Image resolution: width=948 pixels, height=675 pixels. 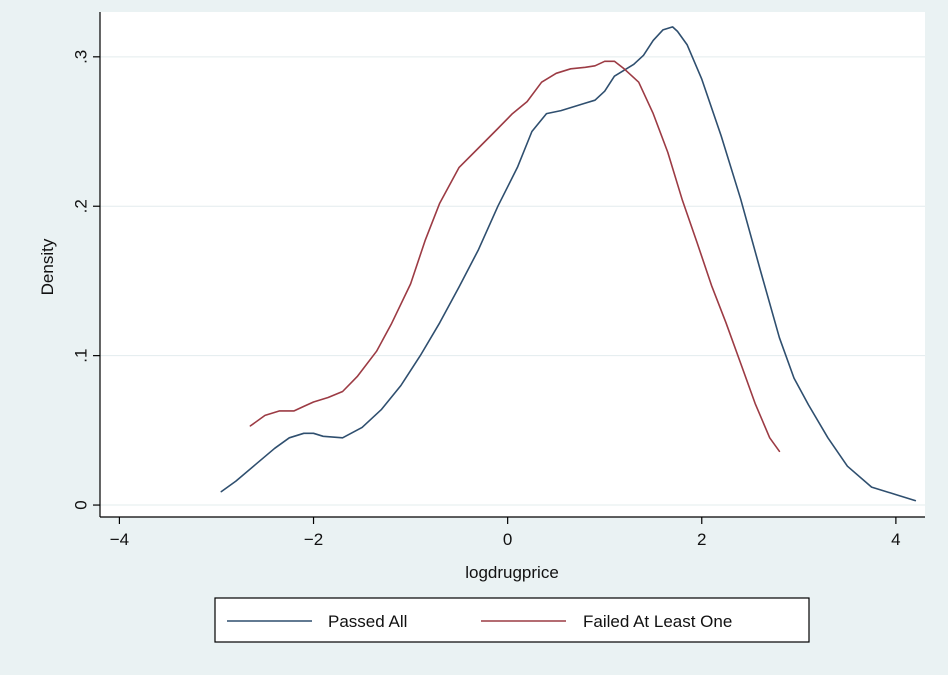 What do you see at coordinates (313, 539) in the screenshot?
I see `x-tick-label-1: −2` at bounding box center [313, 539].